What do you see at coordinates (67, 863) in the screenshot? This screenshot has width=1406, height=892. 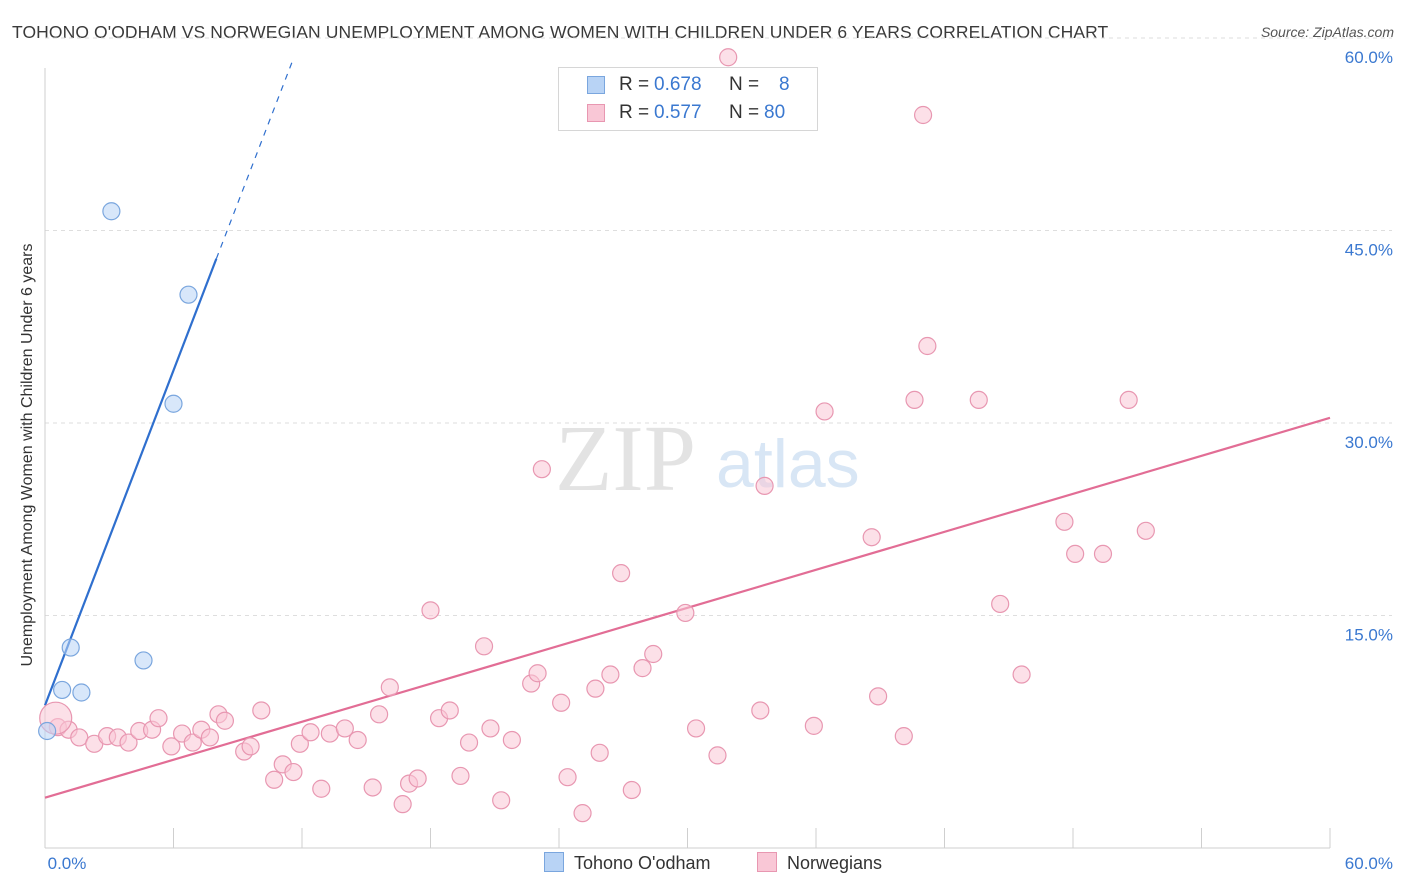 I see `x-tick-label: 0.0%` at bounding box center [67, 863].